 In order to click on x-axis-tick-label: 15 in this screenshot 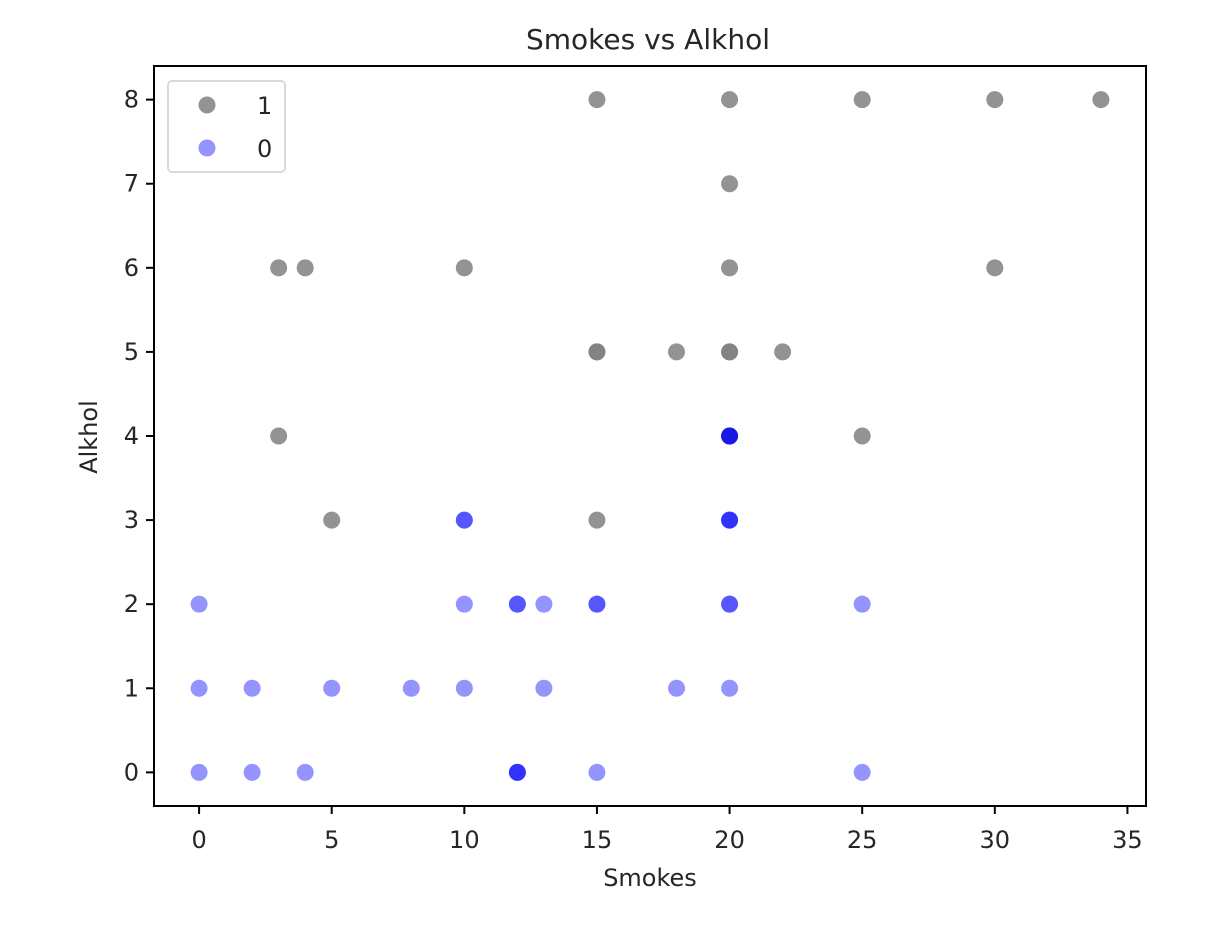, I will do `click(597, 840)`.